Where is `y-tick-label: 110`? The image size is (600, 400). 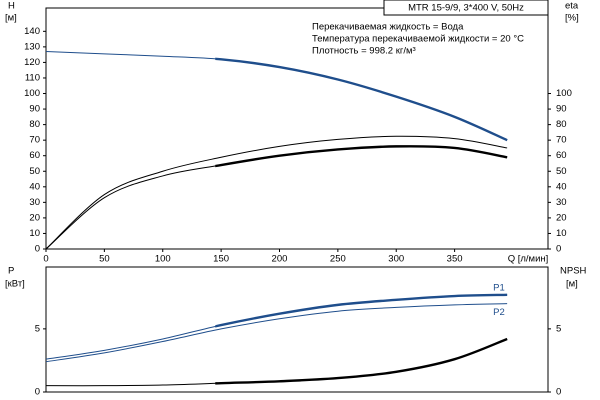 y-tick-label: 110 is located at coordinates (32, 77).